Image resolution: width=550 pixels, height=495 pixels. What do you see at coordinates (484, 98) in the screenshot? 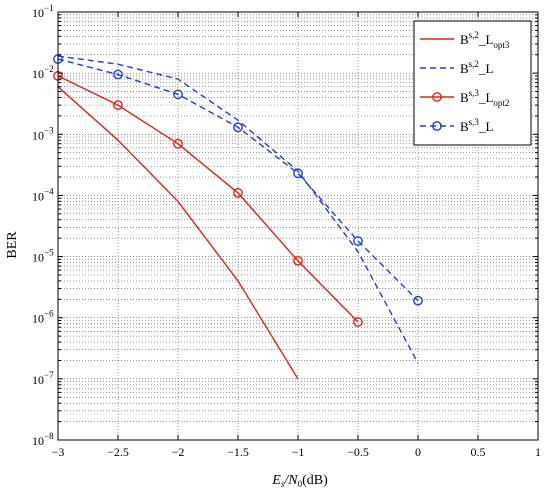
I see `legend-label: Bs,3_Lopt2` at bounding box center [484, 98].